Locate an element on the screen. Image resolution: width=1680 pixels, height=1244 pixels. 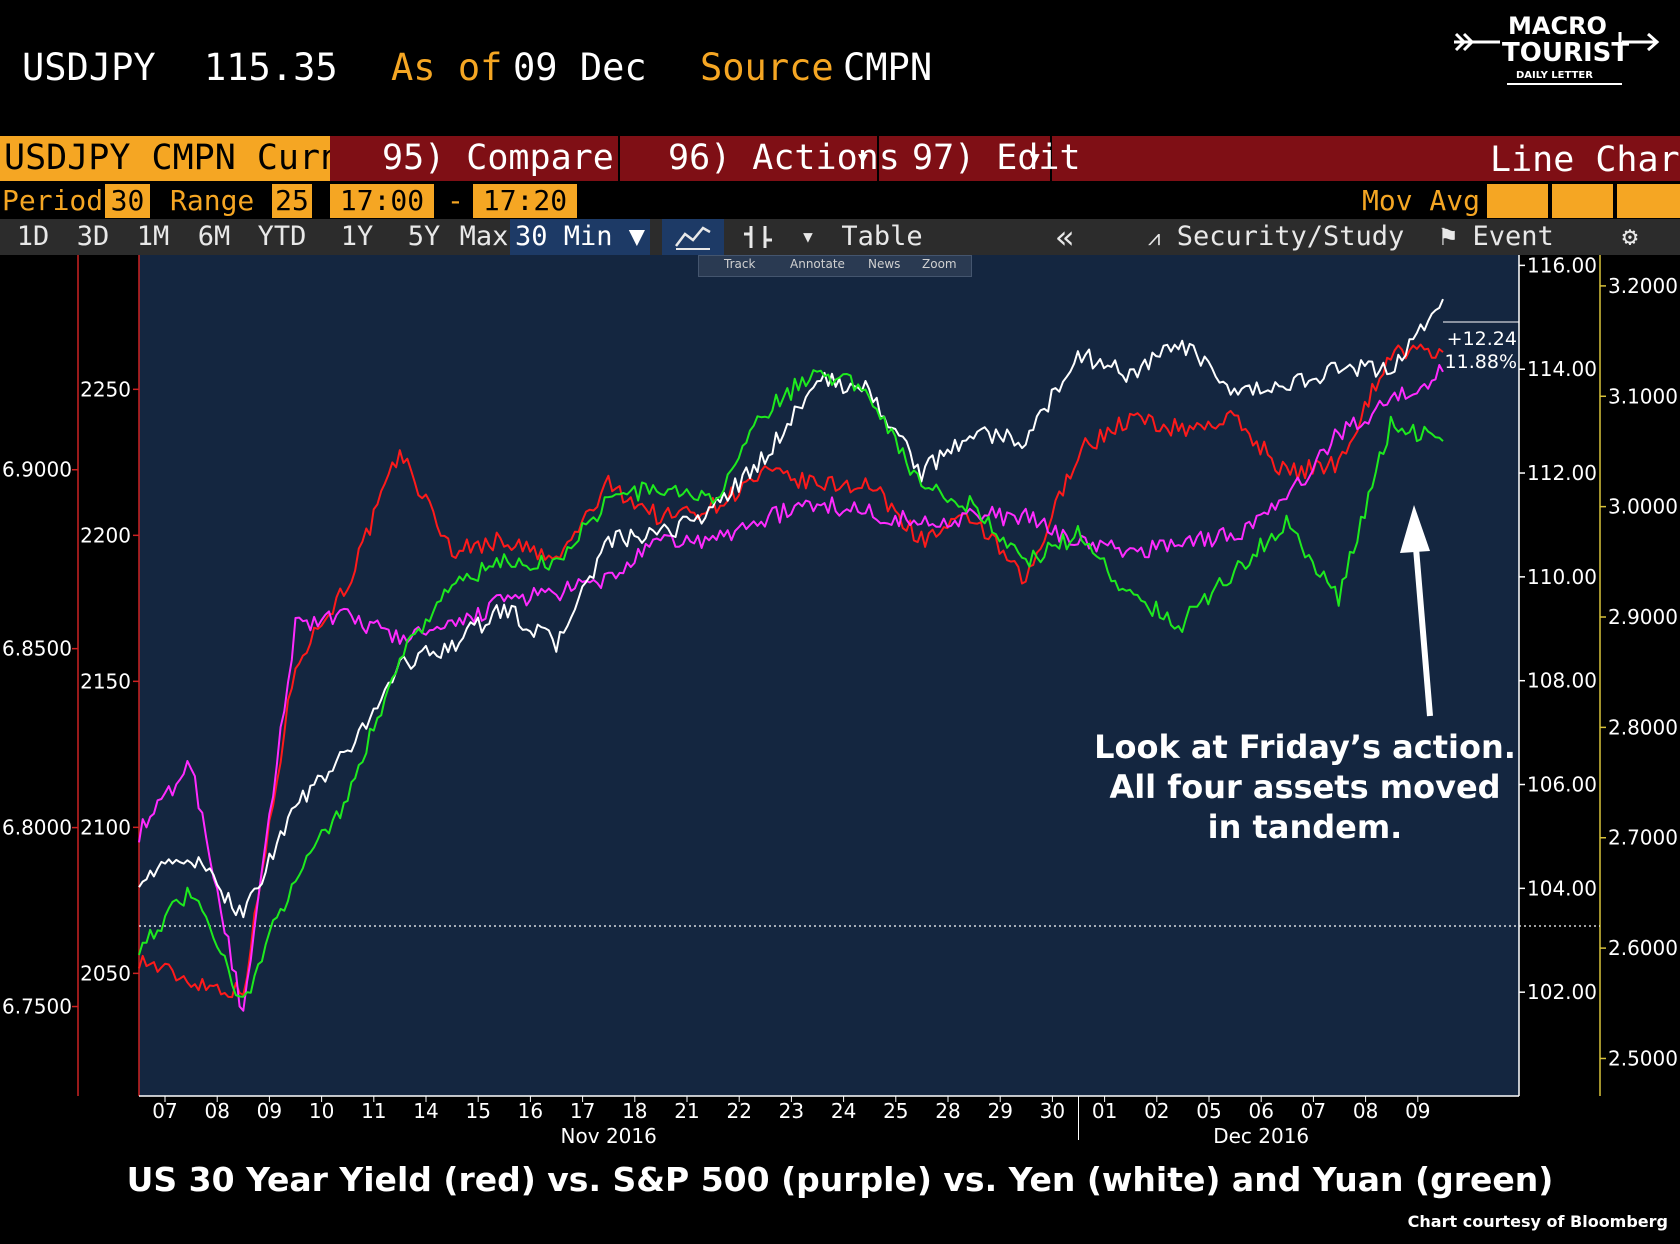
table-button: Table is located at coordinates (882, 236).